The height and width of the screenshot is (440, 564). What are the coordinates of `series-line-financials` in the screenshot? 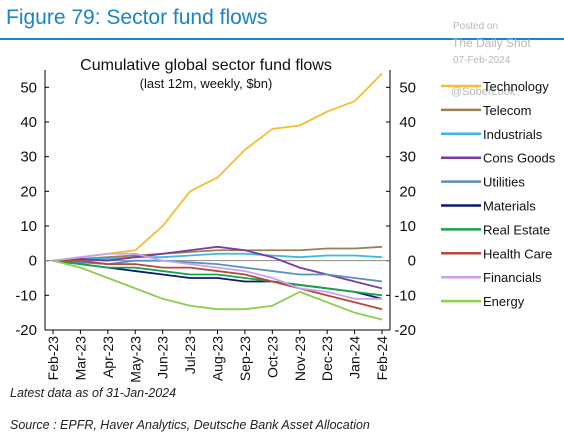 It's located at (217, 276).